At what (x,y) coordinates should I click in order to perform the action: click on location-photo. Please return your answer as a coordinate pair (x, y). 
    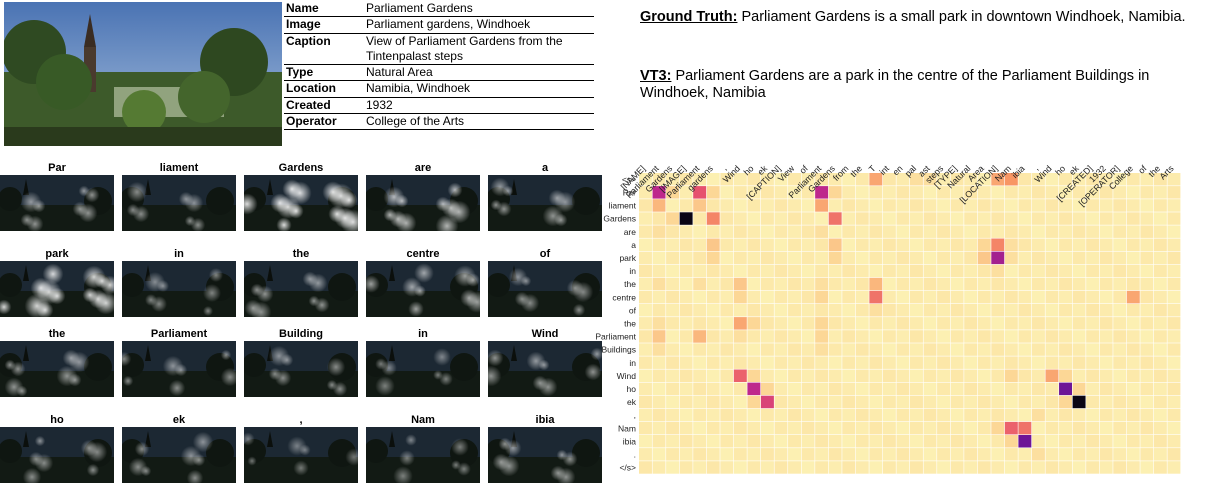
    Looking at the image, I should click on (143, 74).